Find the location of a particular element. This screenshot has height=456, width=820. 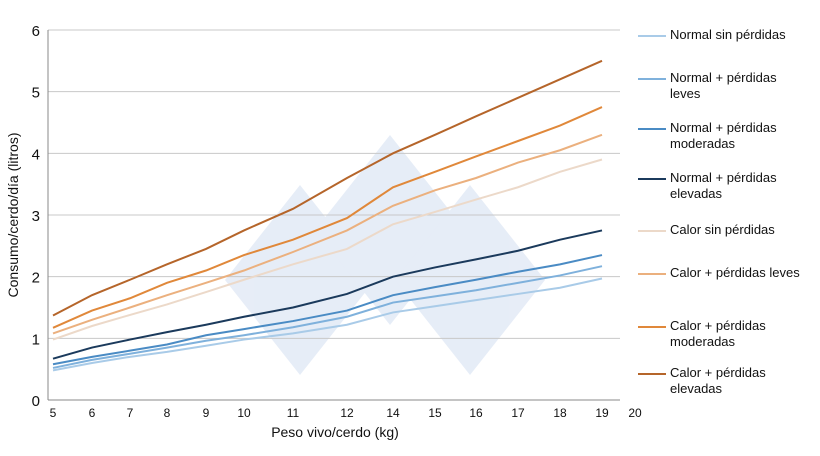

legend-item: Normal sin pérdidas is located at coordinates (724, 35).